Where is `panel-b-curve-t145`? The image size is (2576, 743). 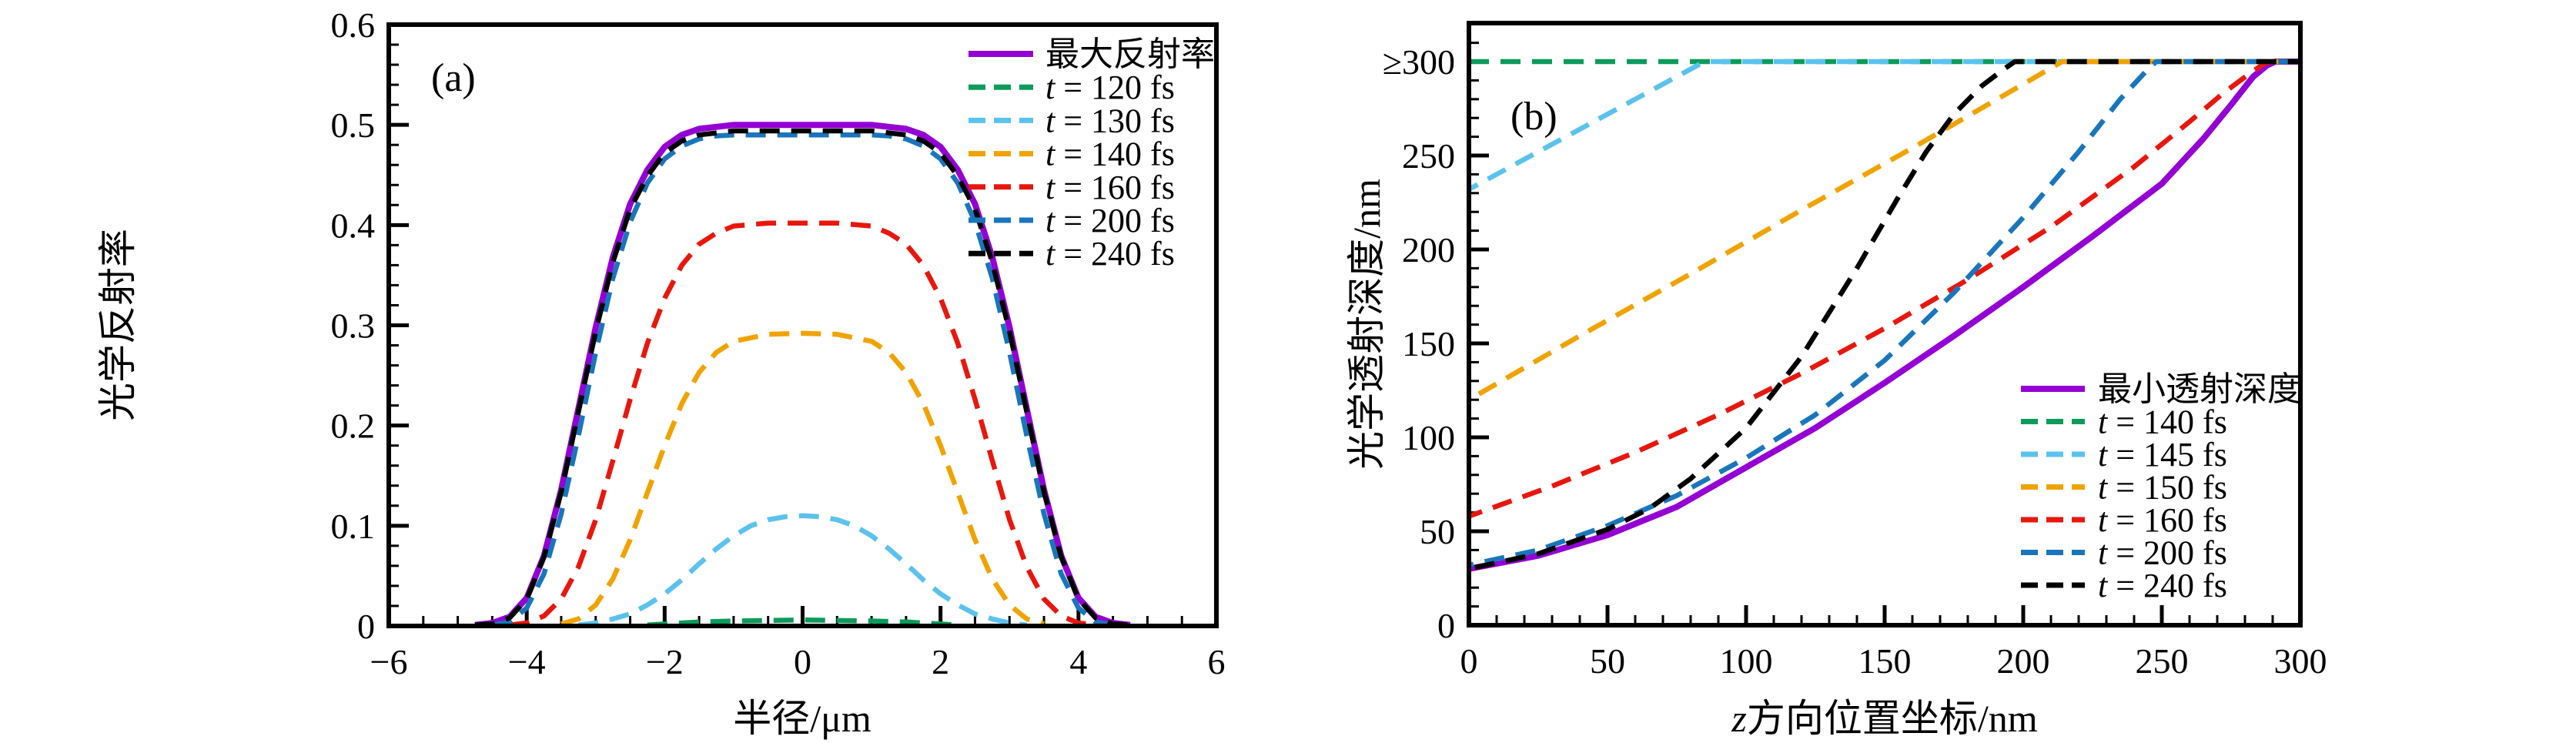 panel-b-curve-t145 is located at coordinates (1884, 125).